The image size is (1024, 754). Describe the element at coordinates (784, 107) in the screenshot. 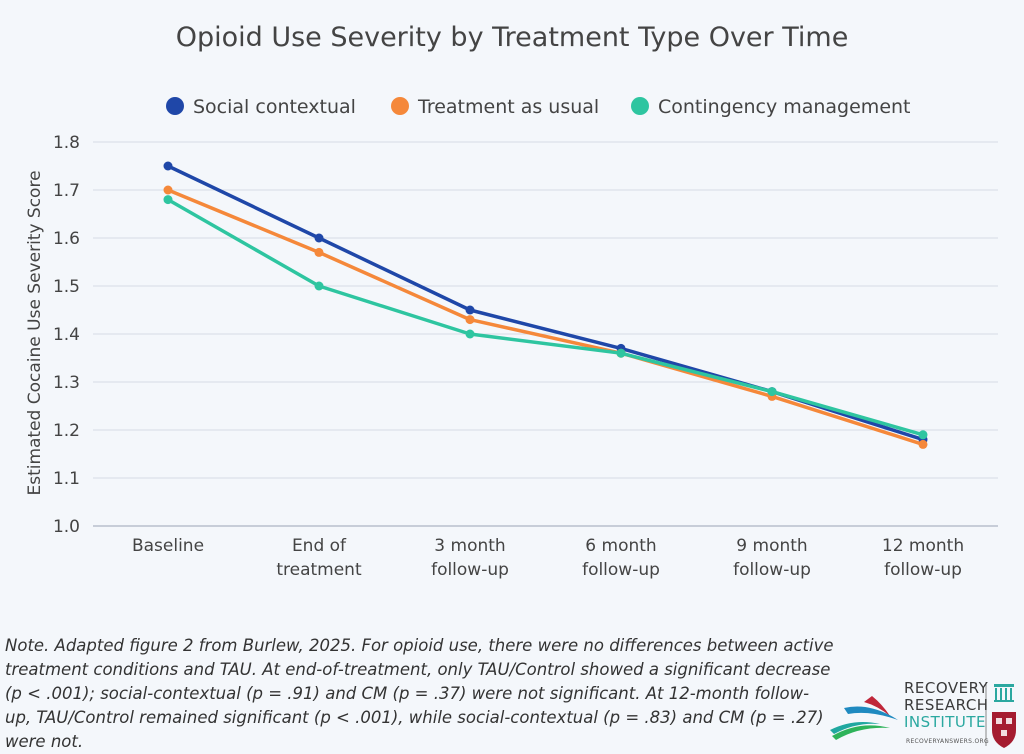

I see `legend-label: Contingency management` at that location.